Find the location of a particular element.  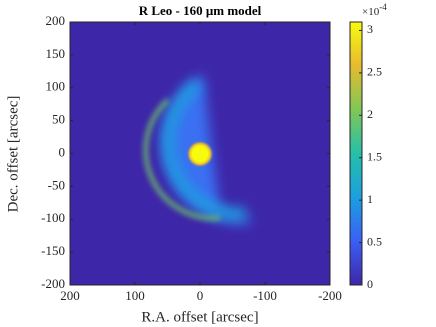

x-axis-label: R.A. offset [arcsec] is located at coordinates (199, 317).